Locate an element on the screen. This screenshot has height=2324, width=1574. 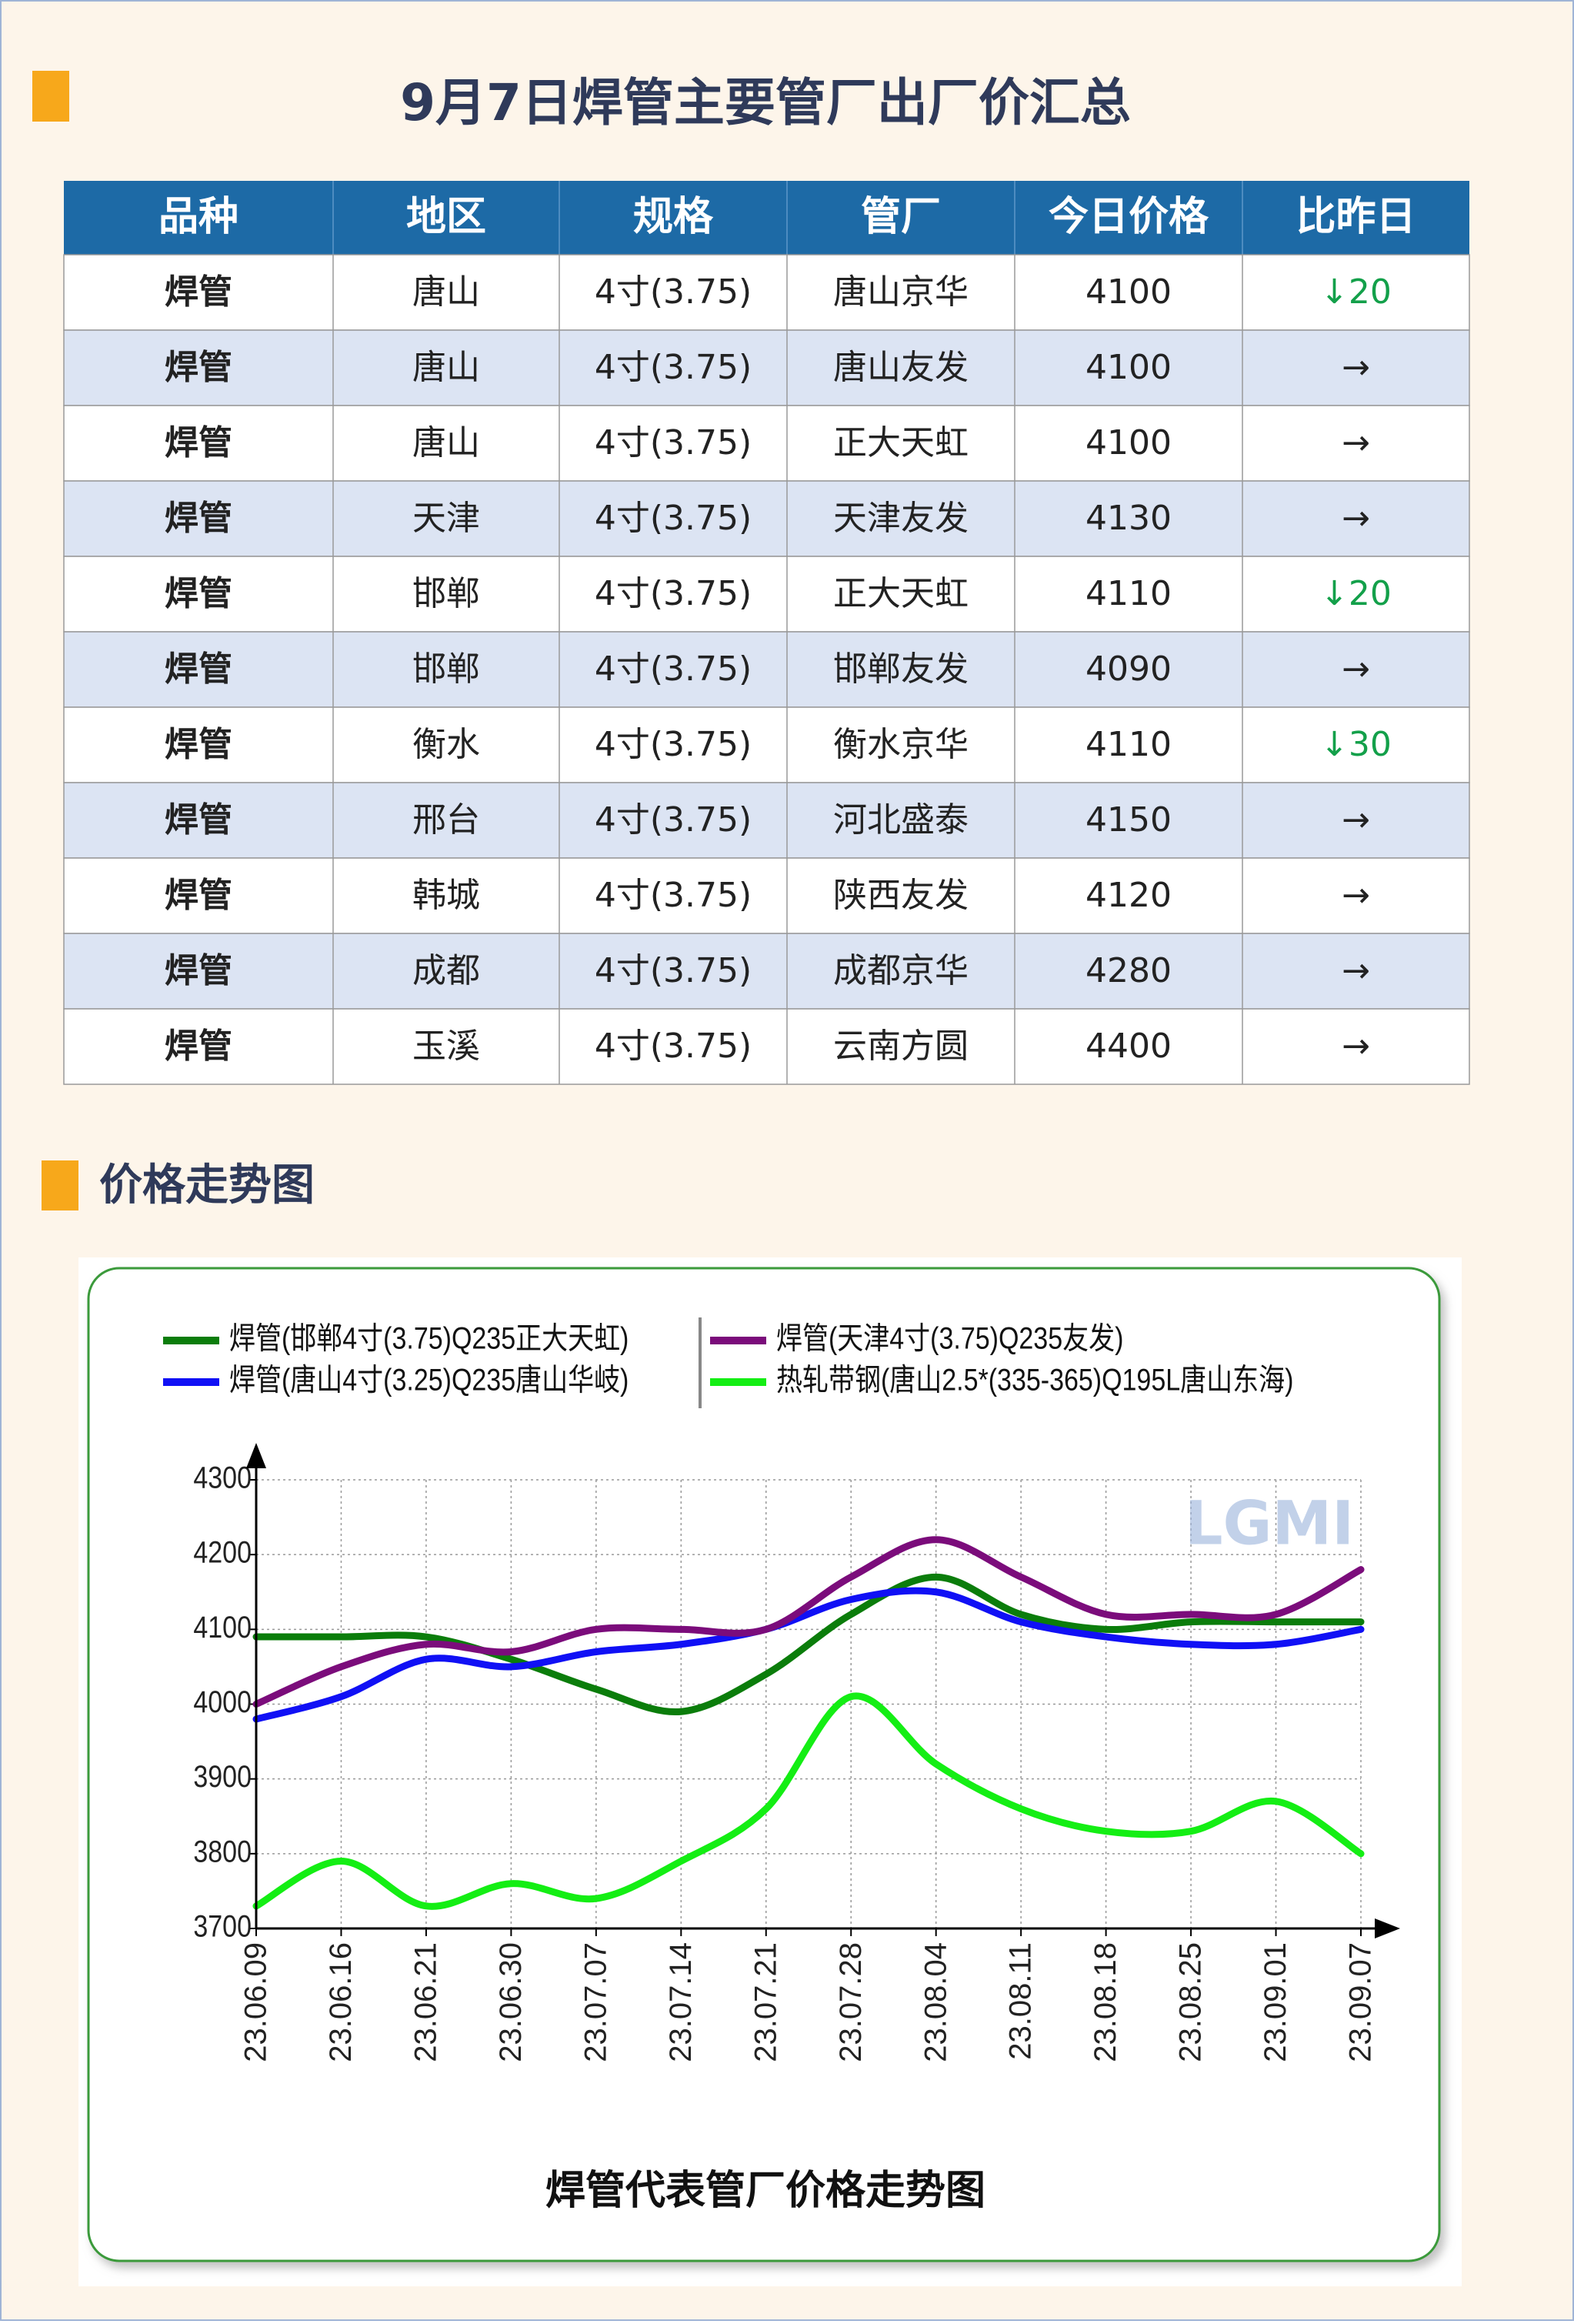
table-cell: 衡水 is located at coordinates (446, 744).